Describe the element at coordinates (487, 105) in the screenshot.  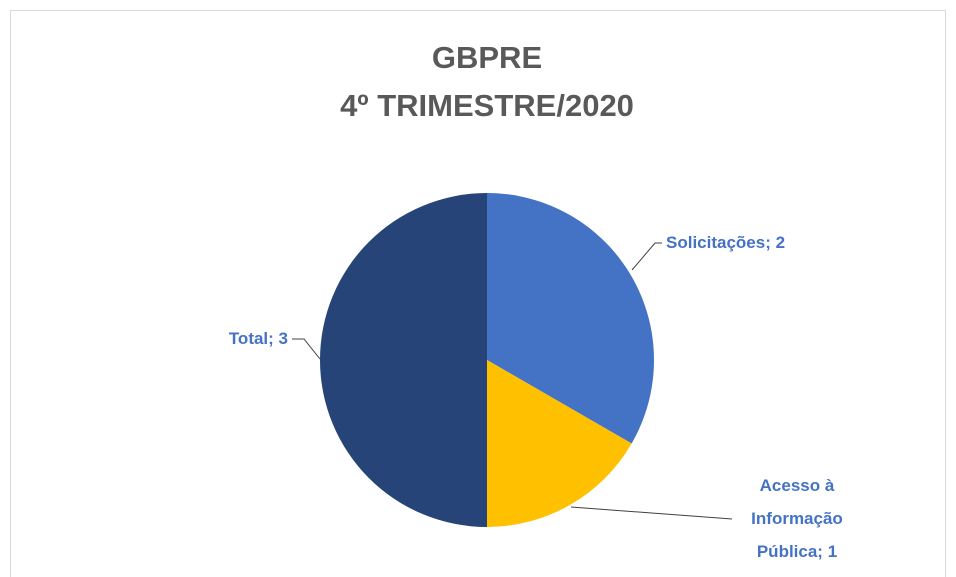
I see `chart-subtitle: 4º TRIMESTRE/2020` at that location.